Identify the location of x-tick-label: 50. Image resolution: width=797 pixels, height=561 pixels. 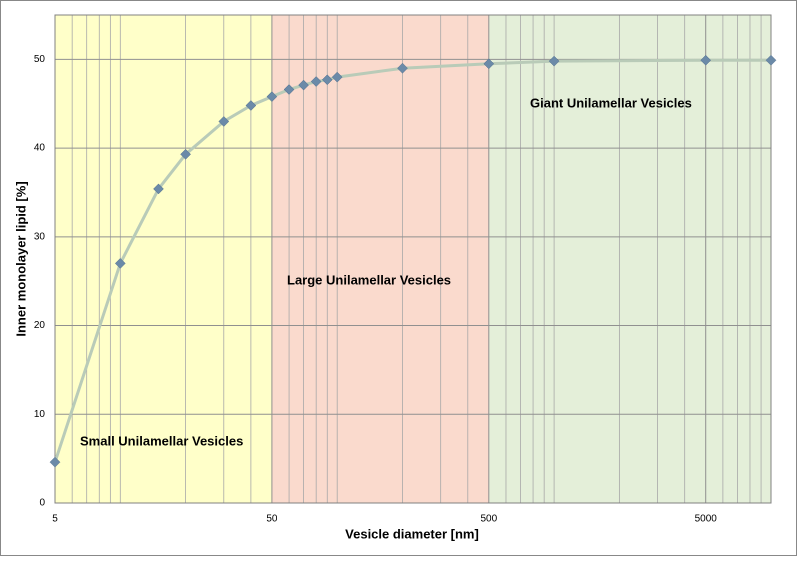
(272, 519).